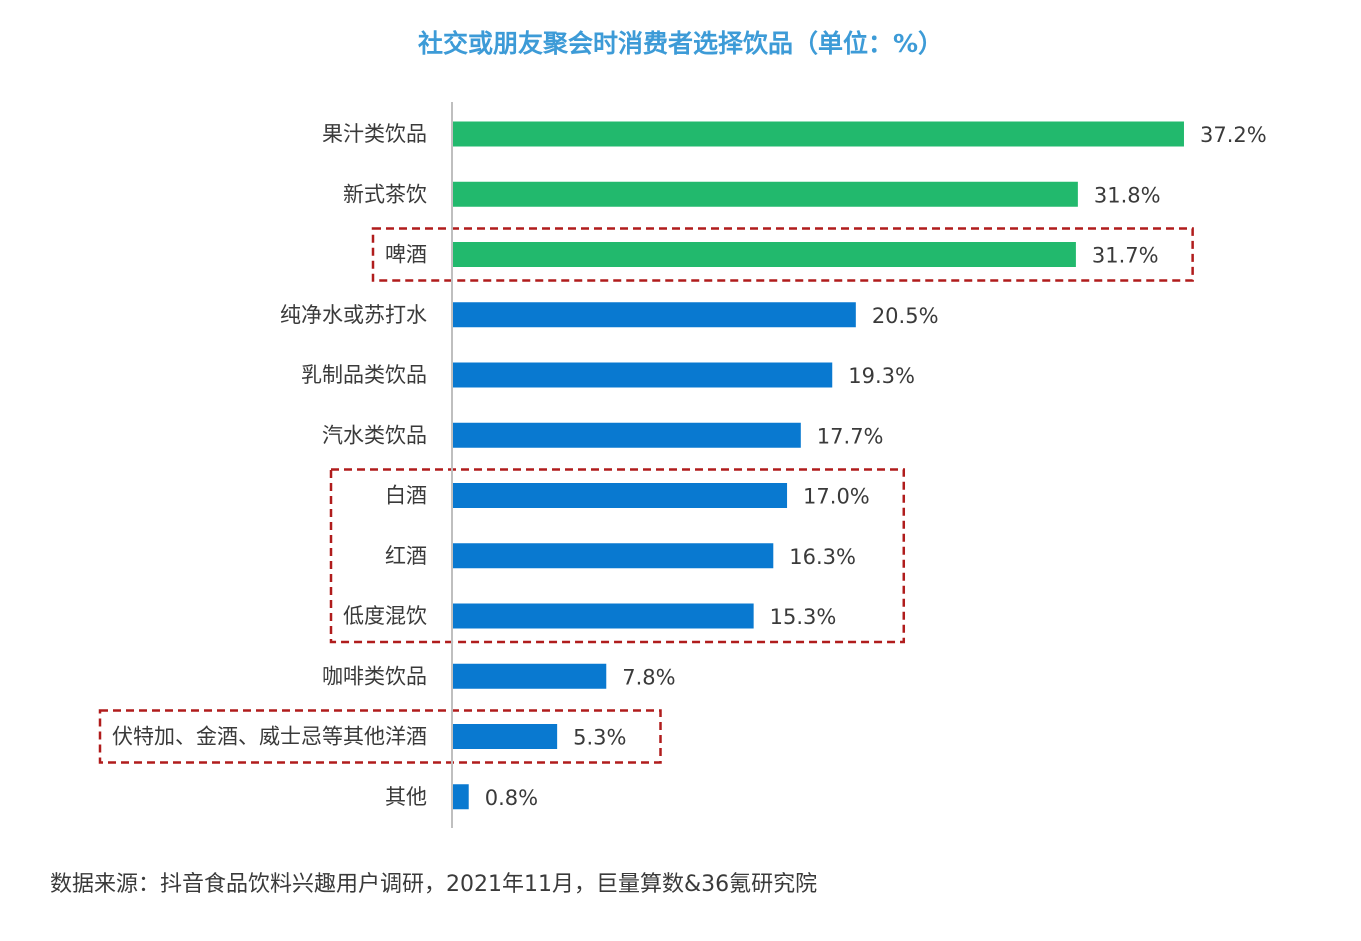 The width and height of the screenshot is (1361, 941). I want to click on value-label: 5.3%, so click(599, 738).